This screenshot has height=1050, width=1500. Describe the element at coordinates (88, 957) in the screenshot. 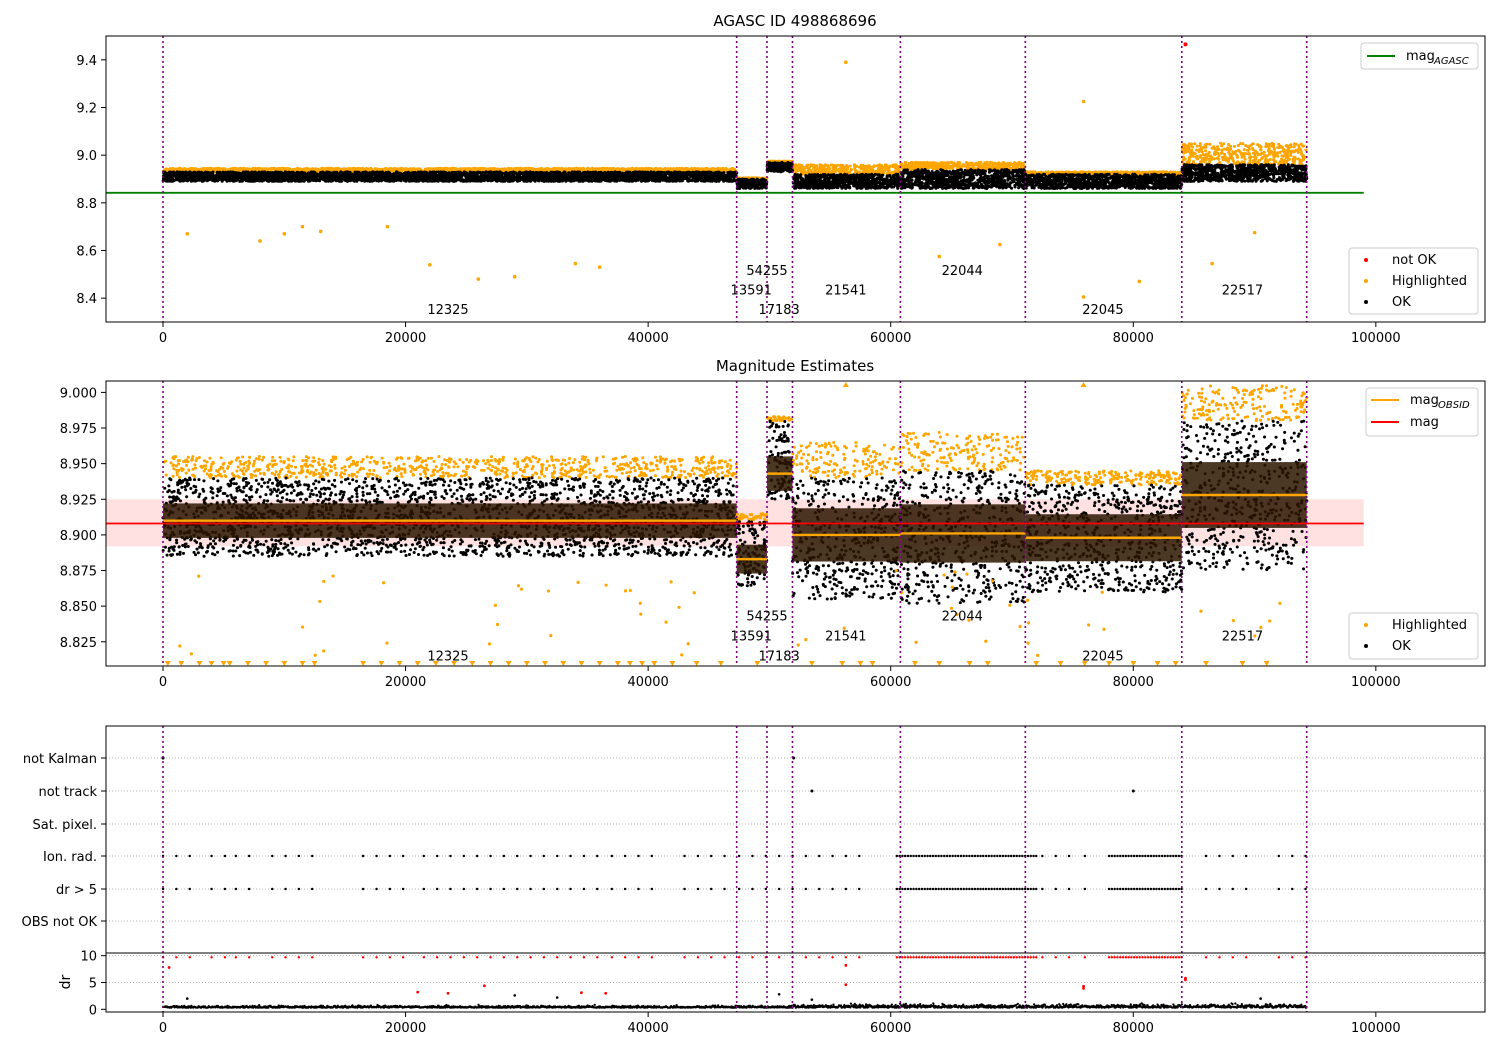

I see `dr-tick-label: 10` at that location.